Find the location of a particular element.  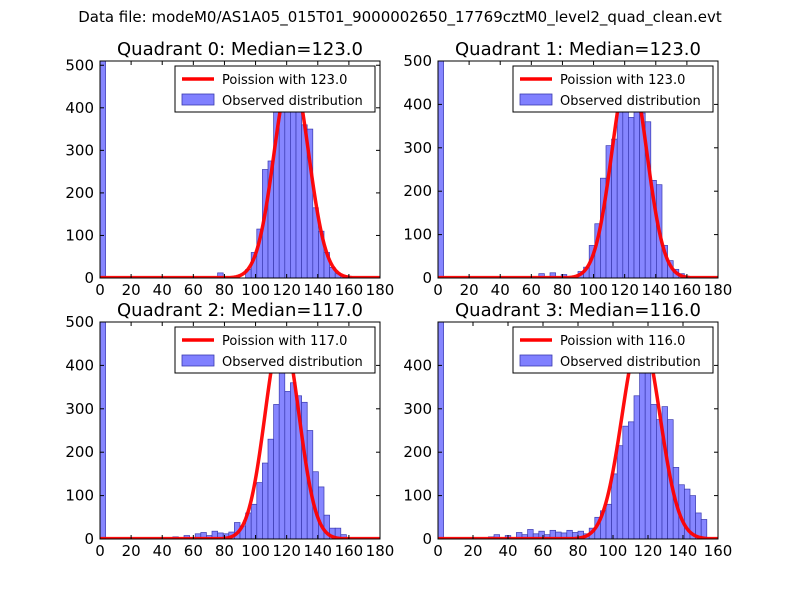

axes-frame is located at coordinates (578, 169).